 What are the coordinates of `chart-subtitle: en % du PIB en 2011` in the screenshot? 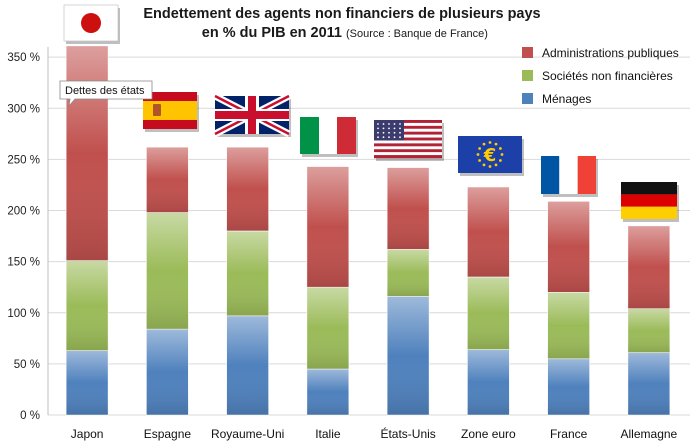 It's located at (272, 33).